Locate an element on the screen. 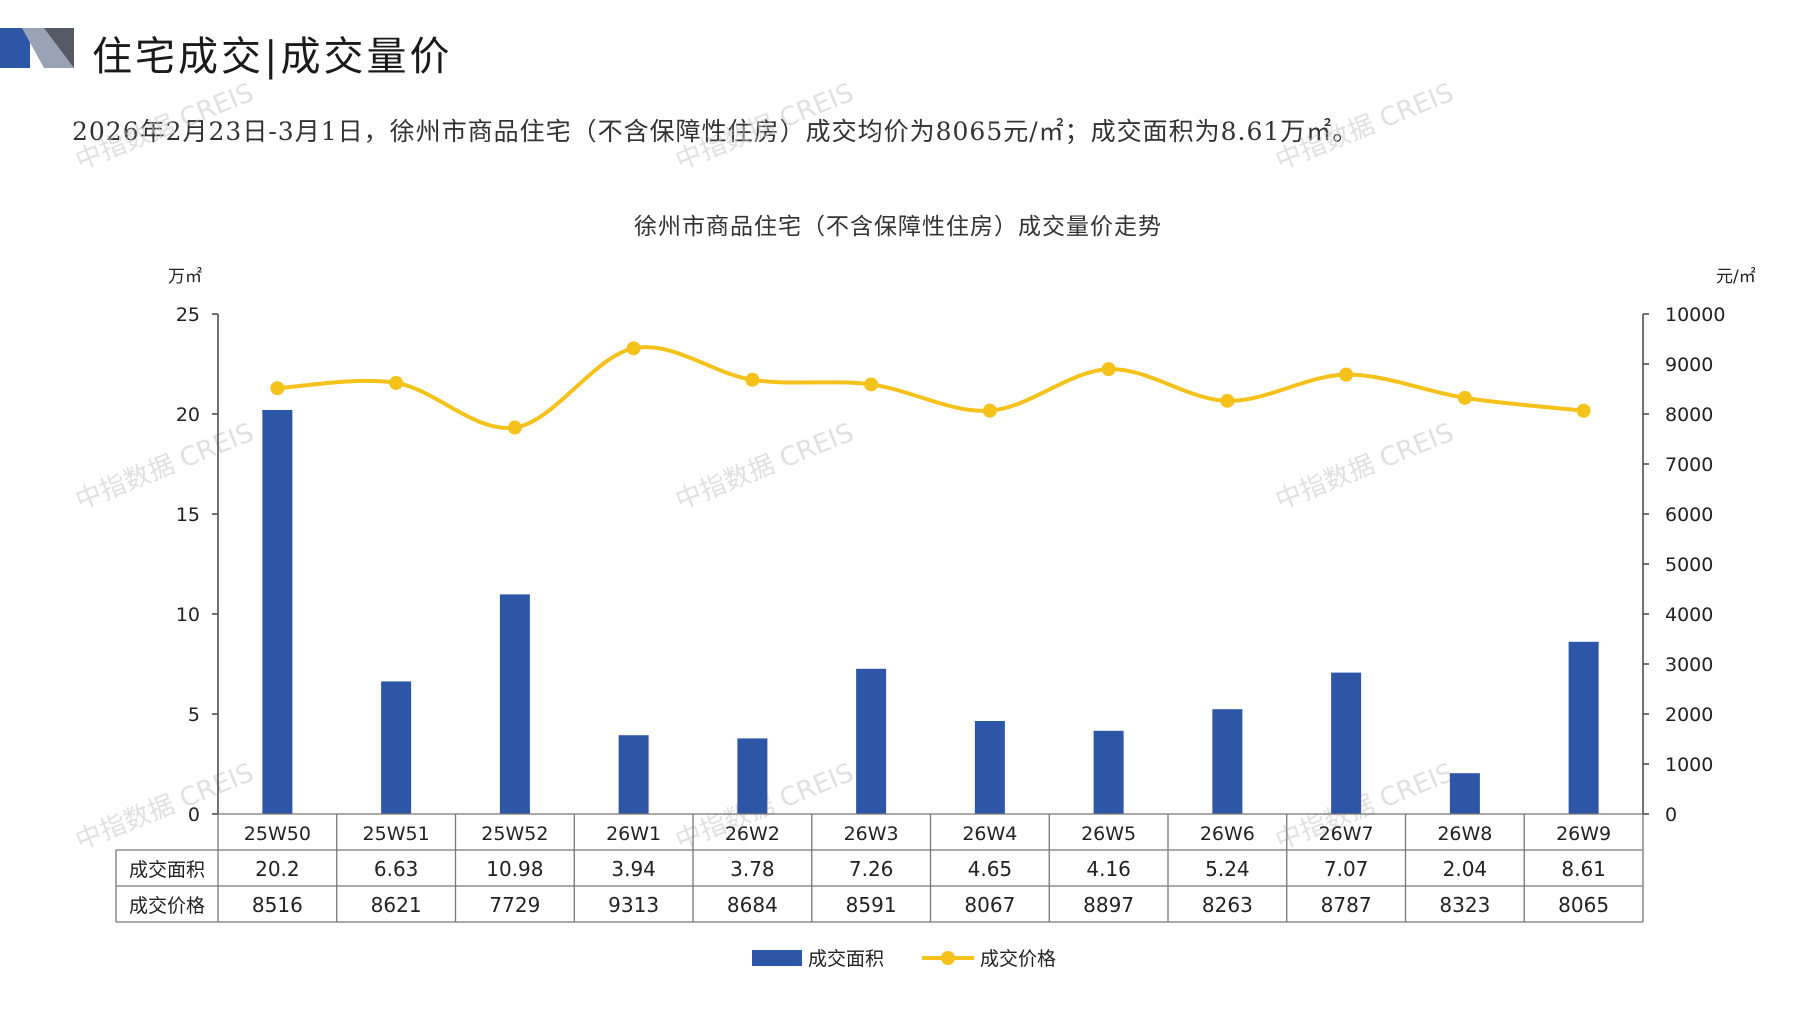 The width and height of the screenshot is (1797, 1010). x-tick-label: 25W52 is located at coordinates (514, 834).